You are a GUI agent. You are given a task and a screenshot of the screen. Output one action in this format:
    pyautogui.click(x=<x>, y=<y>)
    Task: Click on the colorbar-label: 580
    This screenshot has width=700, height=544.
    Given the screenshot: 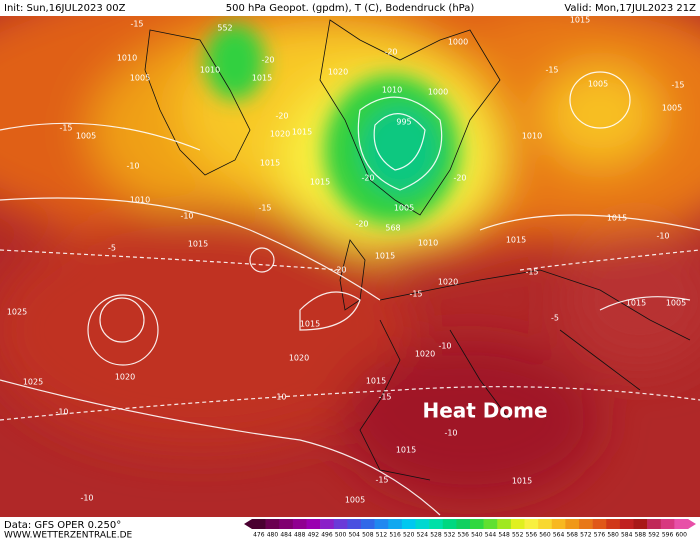 What is the action you would take?
    pyautogui.click(x=613, y=535)
    